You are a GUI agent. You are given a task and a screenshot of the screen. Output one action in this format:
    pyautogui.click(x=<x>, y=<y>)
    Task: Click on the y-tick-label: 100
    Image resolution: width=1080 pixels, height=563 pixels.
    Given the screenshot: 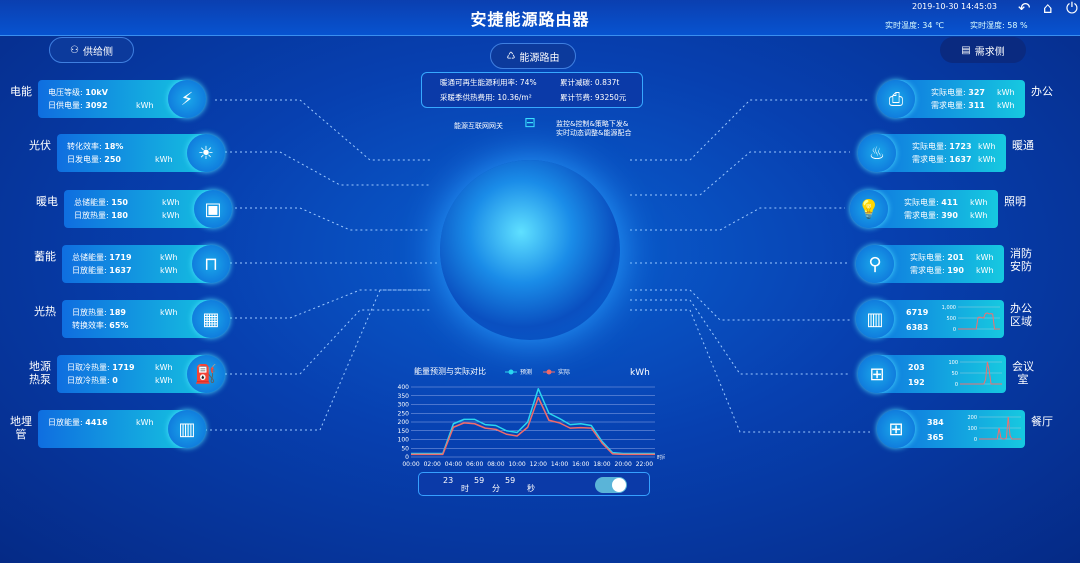 What is the action you would take?
    pyautogui.click(x=404, y=440)
    